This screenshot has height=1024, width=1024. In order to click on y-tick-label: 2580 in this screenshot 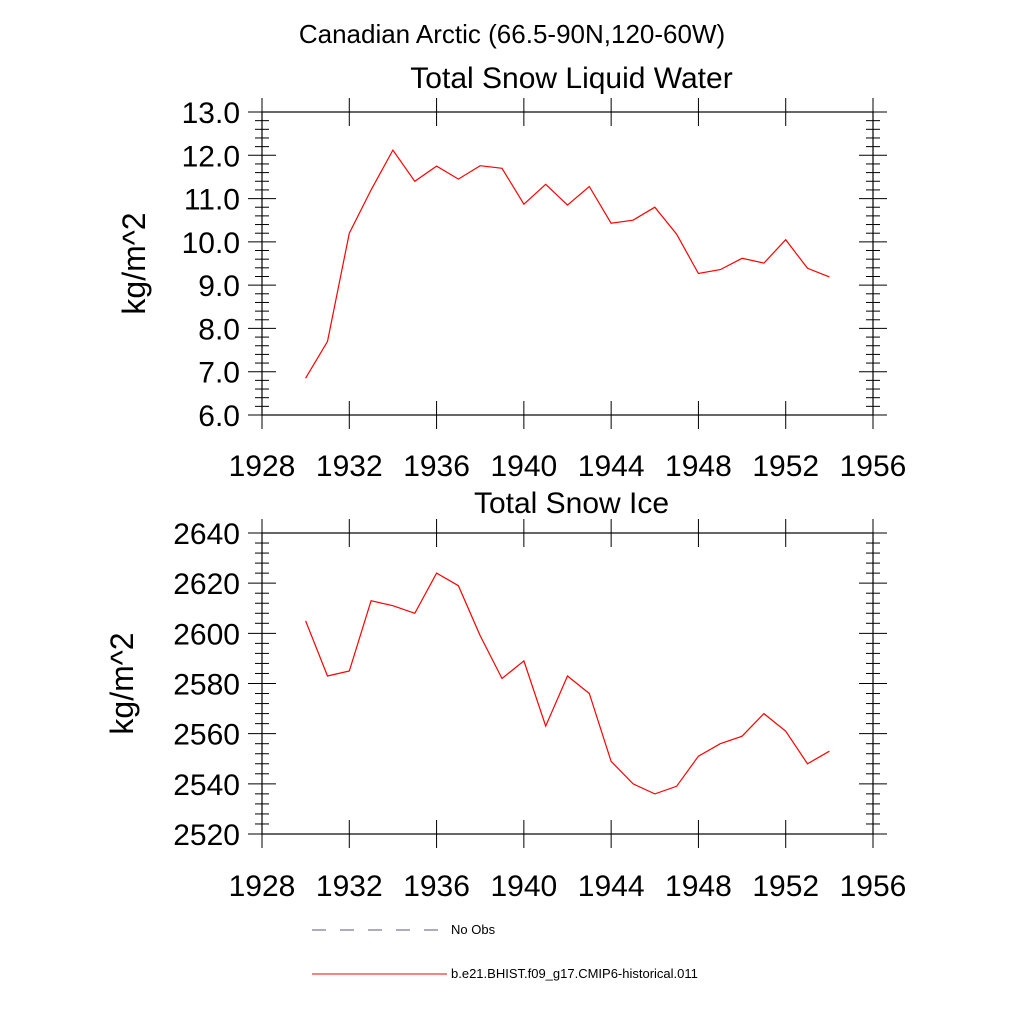, I will do `click(206, 685)`.